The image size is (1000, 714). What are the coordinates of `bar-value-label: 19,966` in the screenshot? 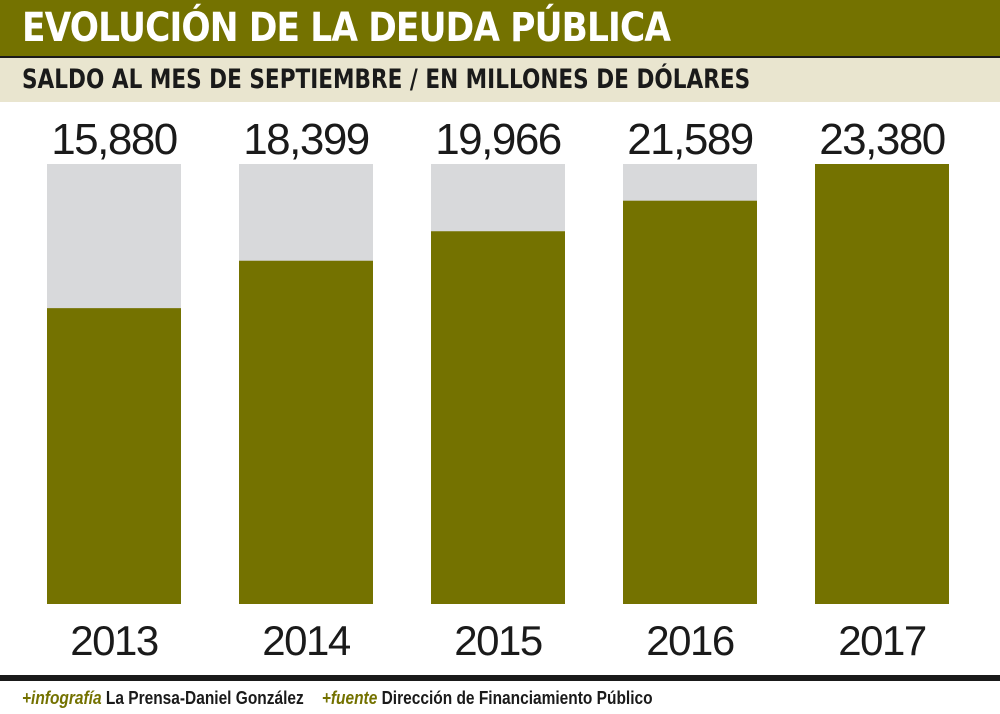 It's located at (498, 139).